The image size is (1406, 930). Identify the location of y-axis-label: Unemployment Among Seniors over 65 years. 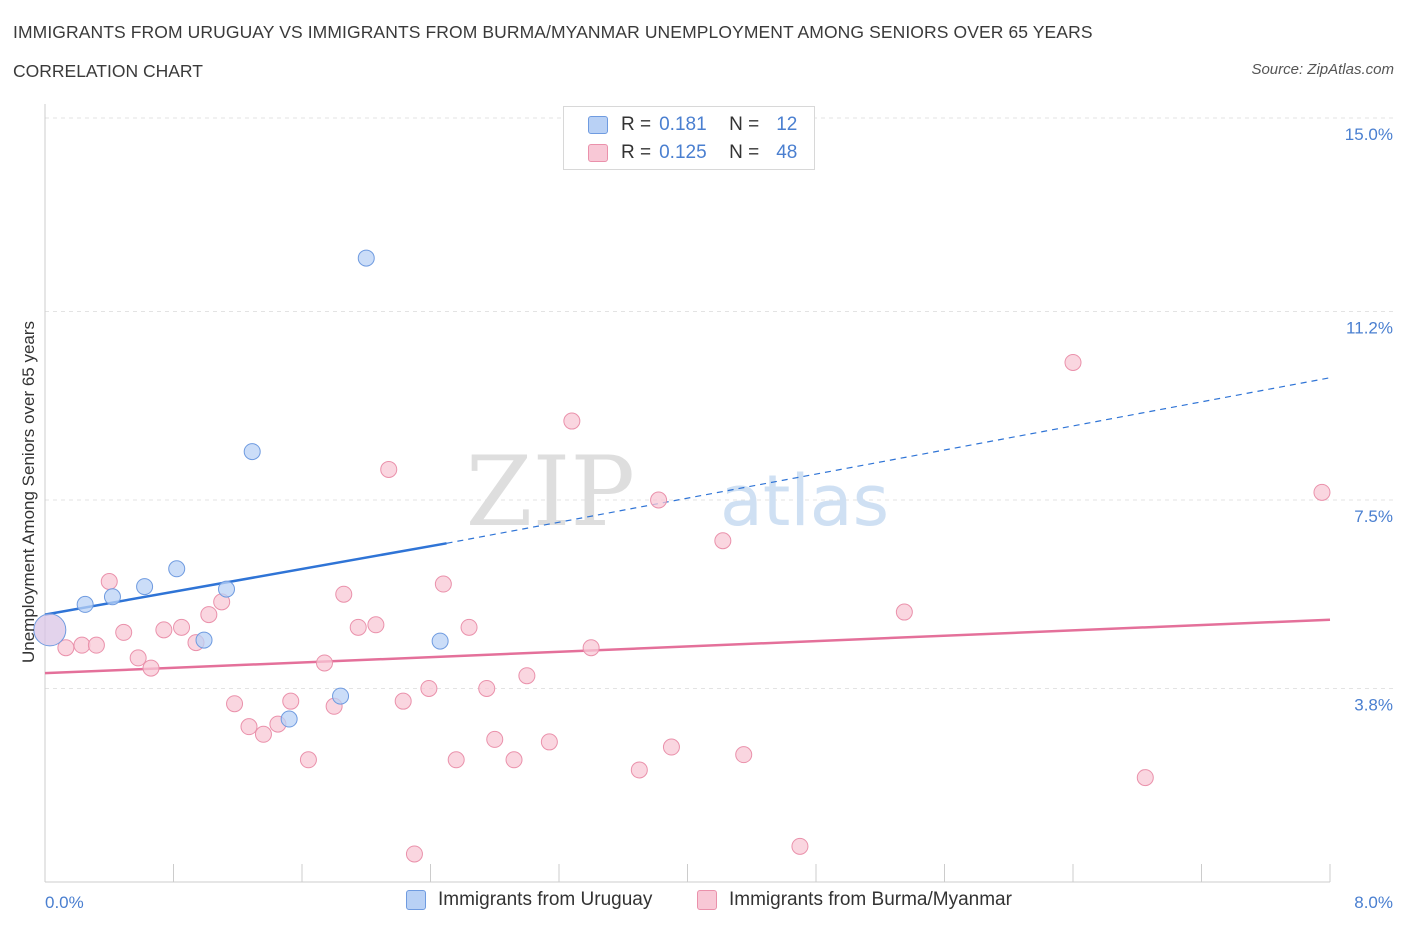
(28, 492).